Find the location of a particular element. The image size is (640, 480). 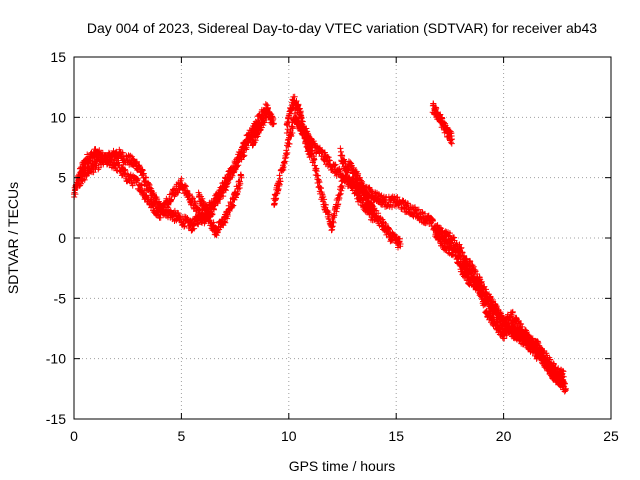

x-tick-label: 25 is located at coordinates (611, 436).